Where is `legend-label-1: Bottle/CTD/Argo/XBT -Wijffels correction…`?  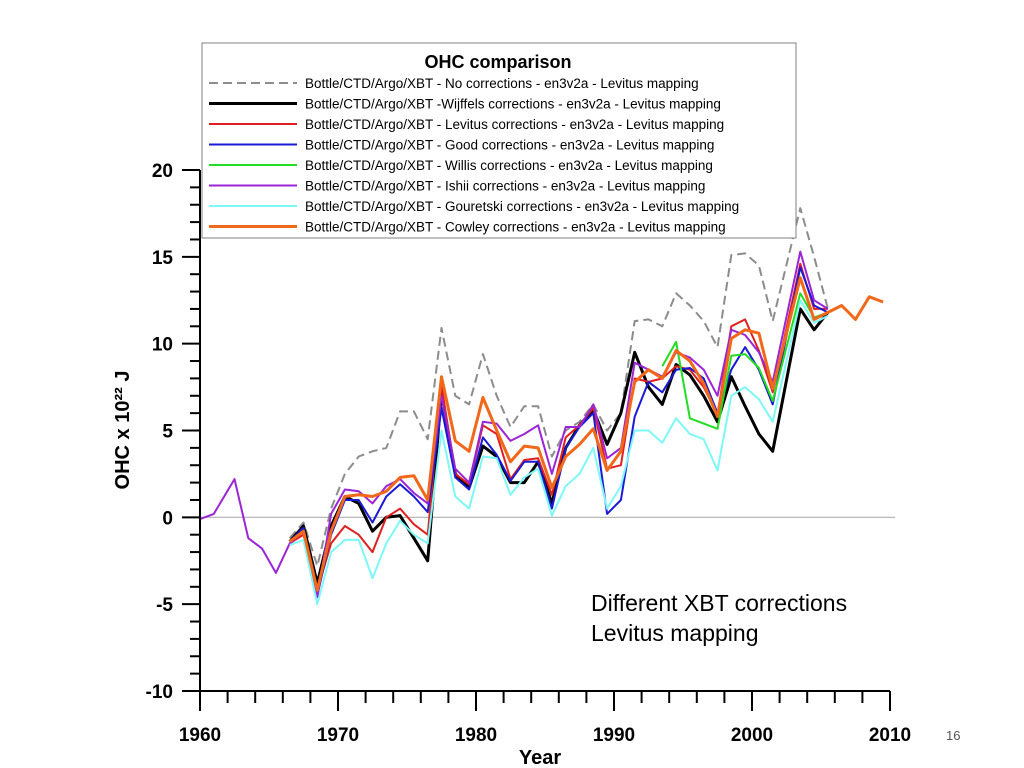
legend-label-1: Bottle/CTD/Argo/XBT -Wijffels correction… is located at coordinates (513, 104).